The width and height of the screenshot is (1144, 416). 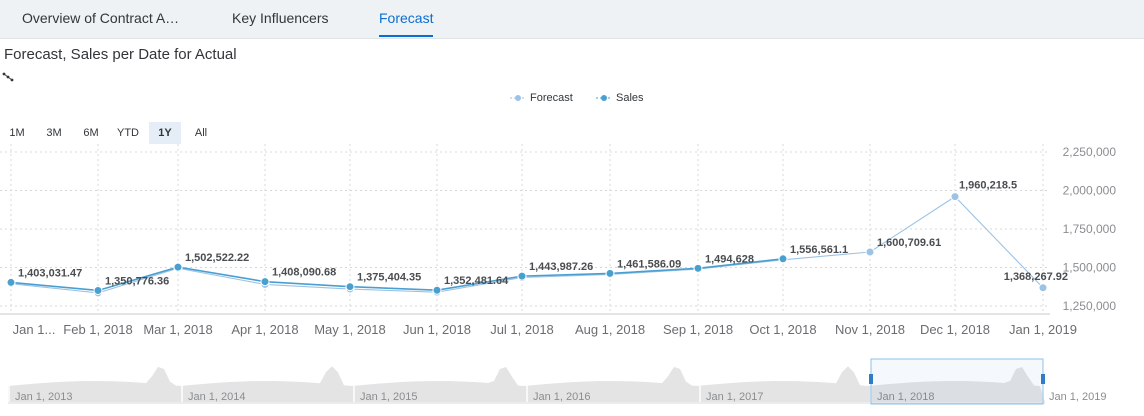 I want to click on x-tick-label: May 1, 2018, so click(x=350, y=329).